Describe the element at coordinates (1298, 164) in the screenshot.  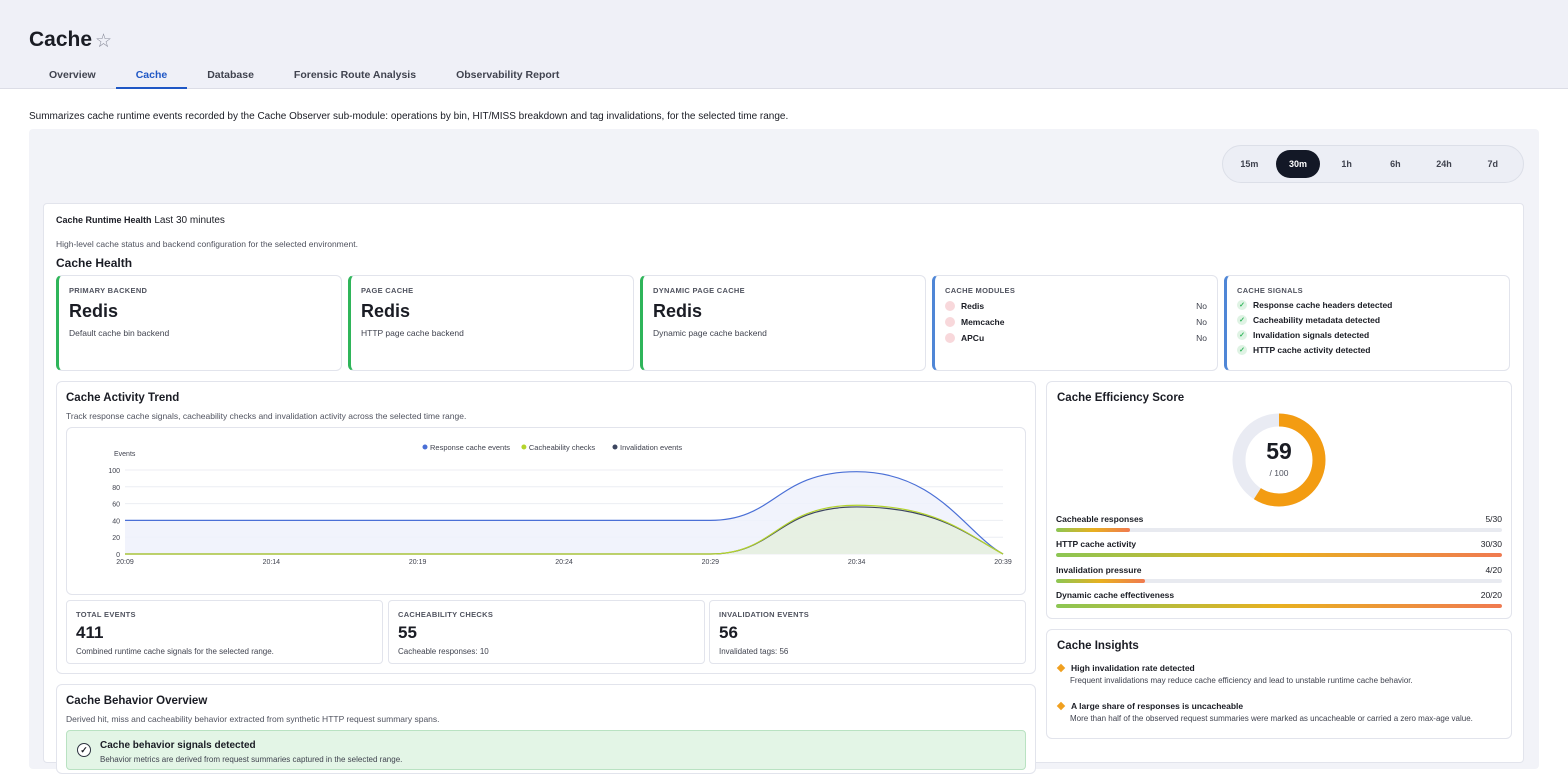
I see `range-30m: 30m` at that location.